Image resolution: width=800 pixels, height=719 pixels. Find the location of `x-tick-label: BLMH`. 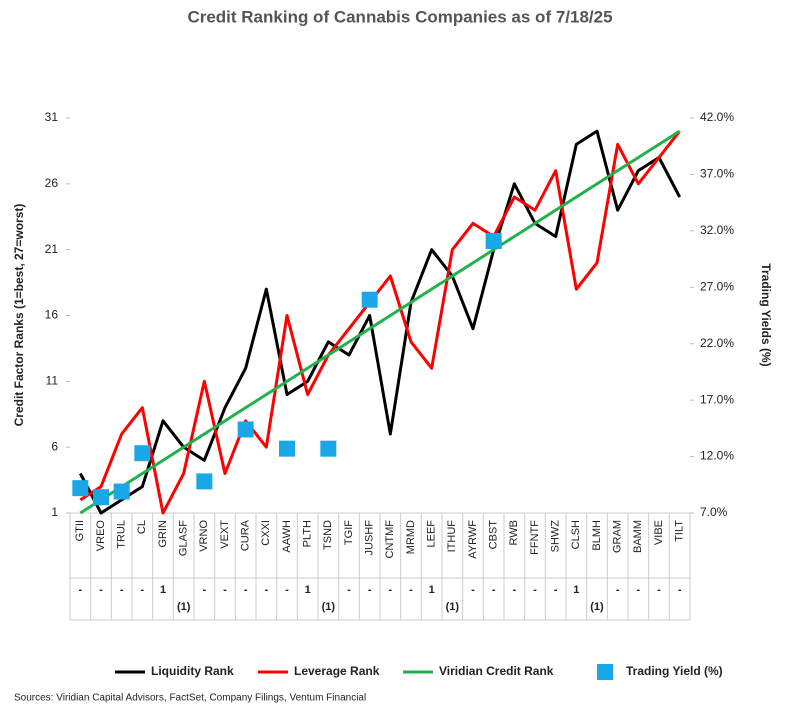

x-tick-label: BLMH is located at coordinates (597, 535).